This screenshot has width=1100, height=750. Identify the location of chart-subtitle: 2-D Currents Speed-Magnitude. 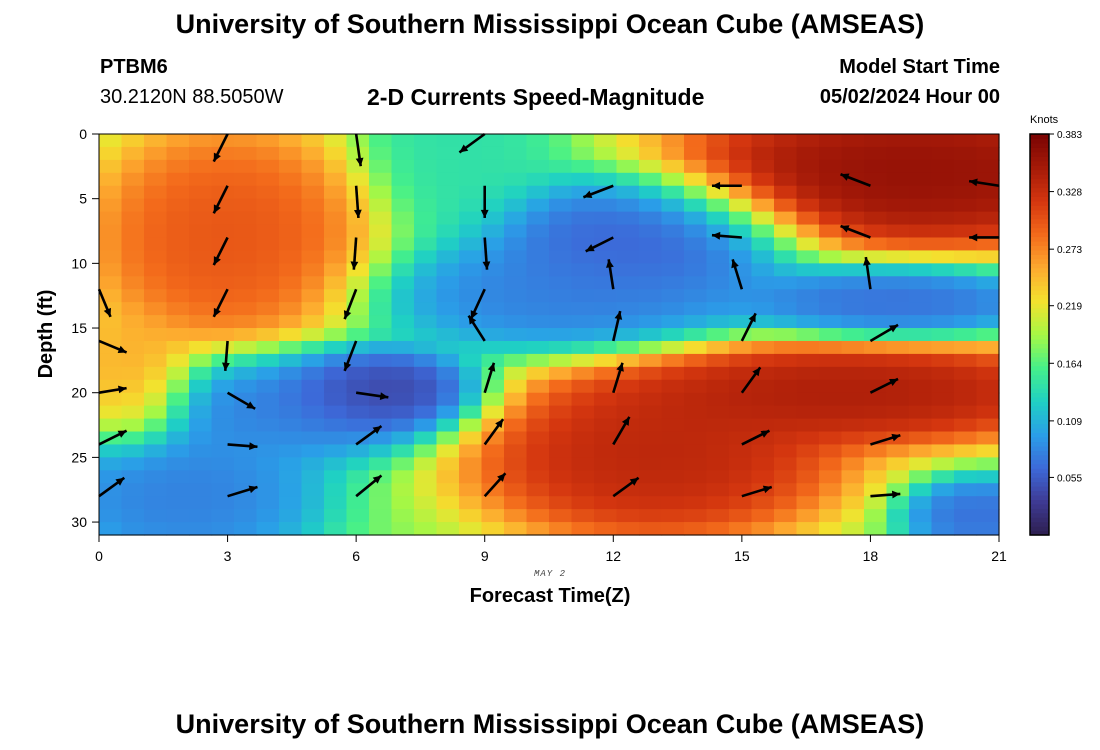
(536, 97).